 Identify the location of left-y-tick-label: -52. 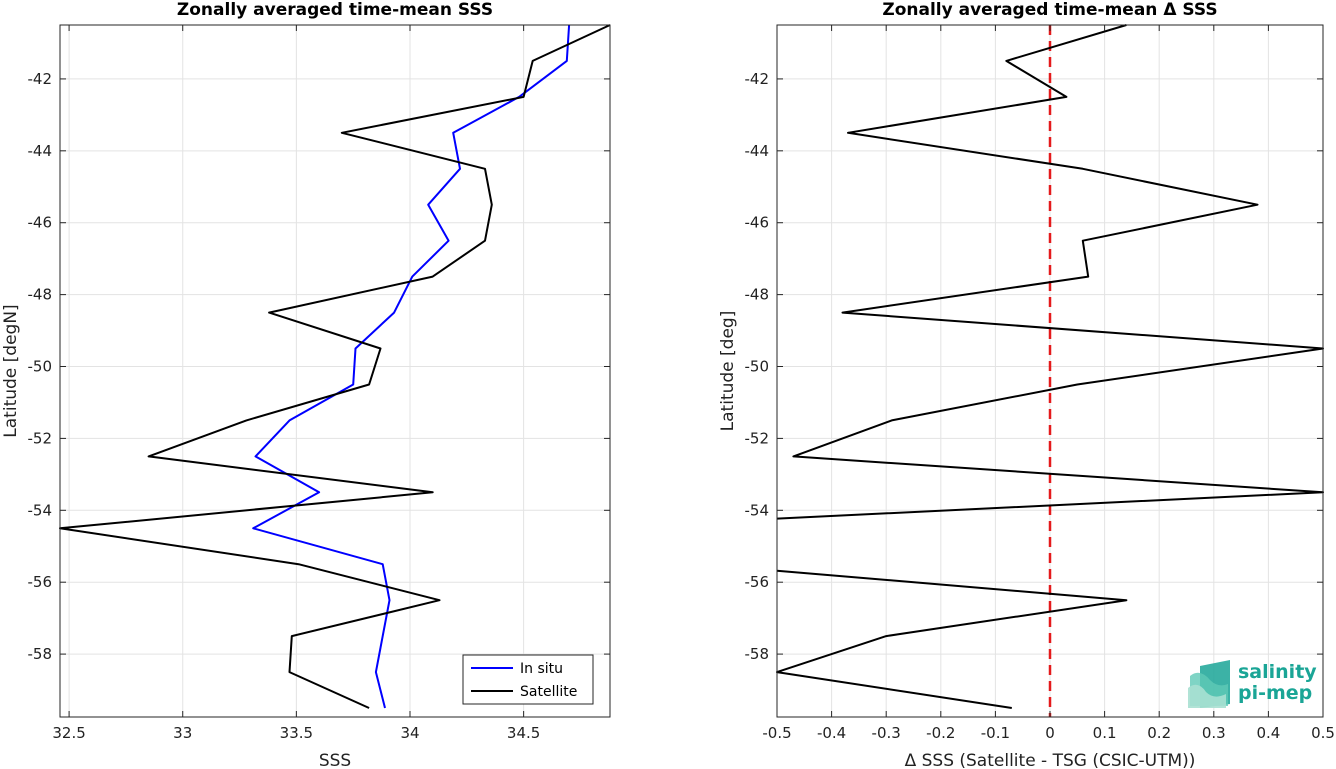
(40, 438).